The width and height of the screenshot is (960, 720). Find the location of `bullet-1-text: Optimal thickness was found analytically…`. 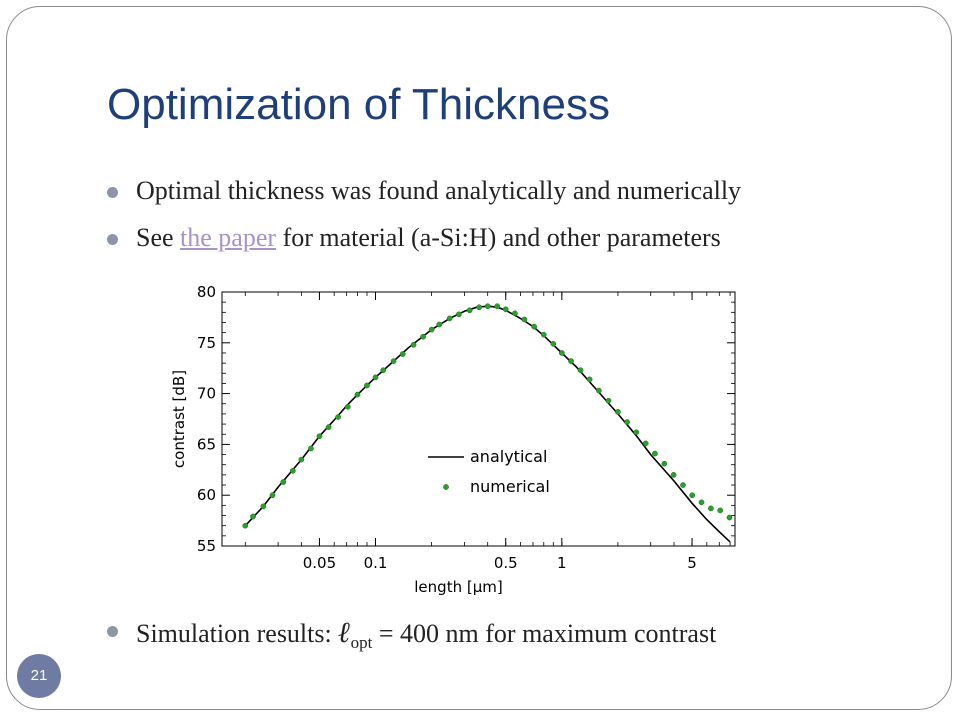

bullet-1-text: Optimal thickness was found analytically… is located at coordinates (439, 190).